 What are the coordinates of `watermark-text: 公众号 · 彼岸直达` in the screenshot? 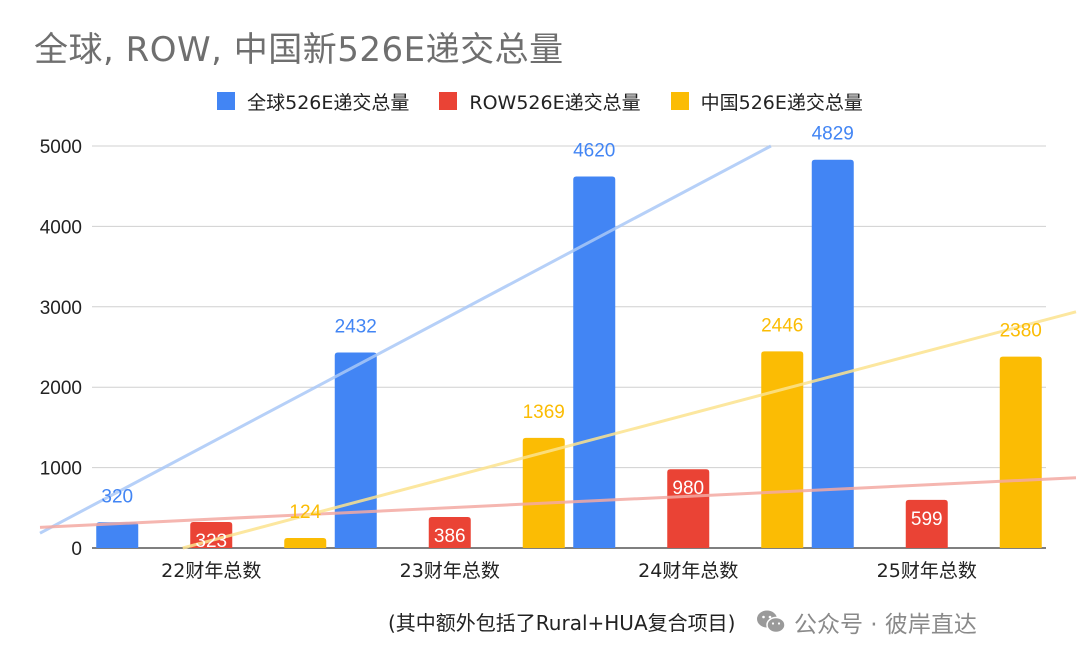 It's located at (885, 625).